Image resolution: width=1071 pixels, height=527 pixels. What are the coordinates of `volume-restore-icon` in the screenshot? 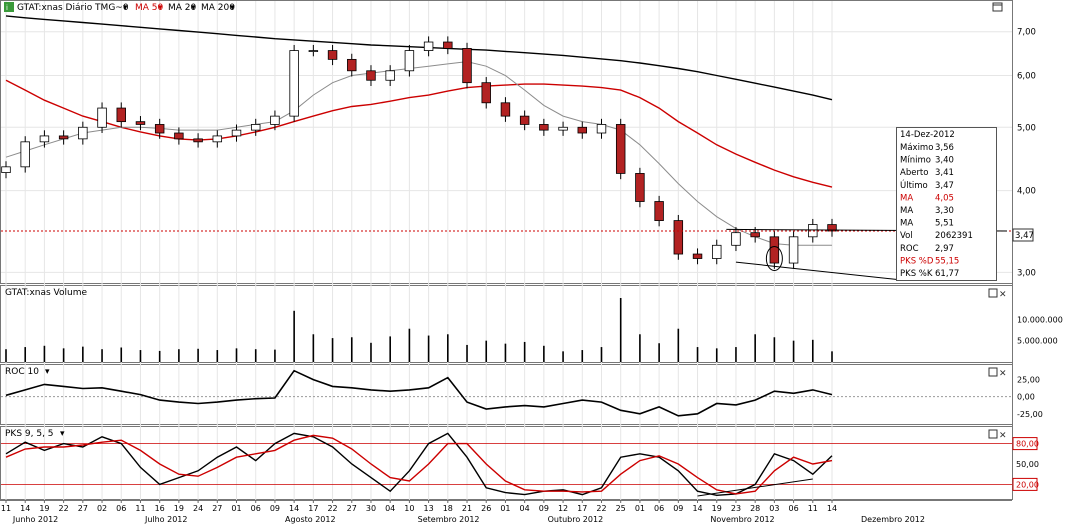 It's located at (993, 293).